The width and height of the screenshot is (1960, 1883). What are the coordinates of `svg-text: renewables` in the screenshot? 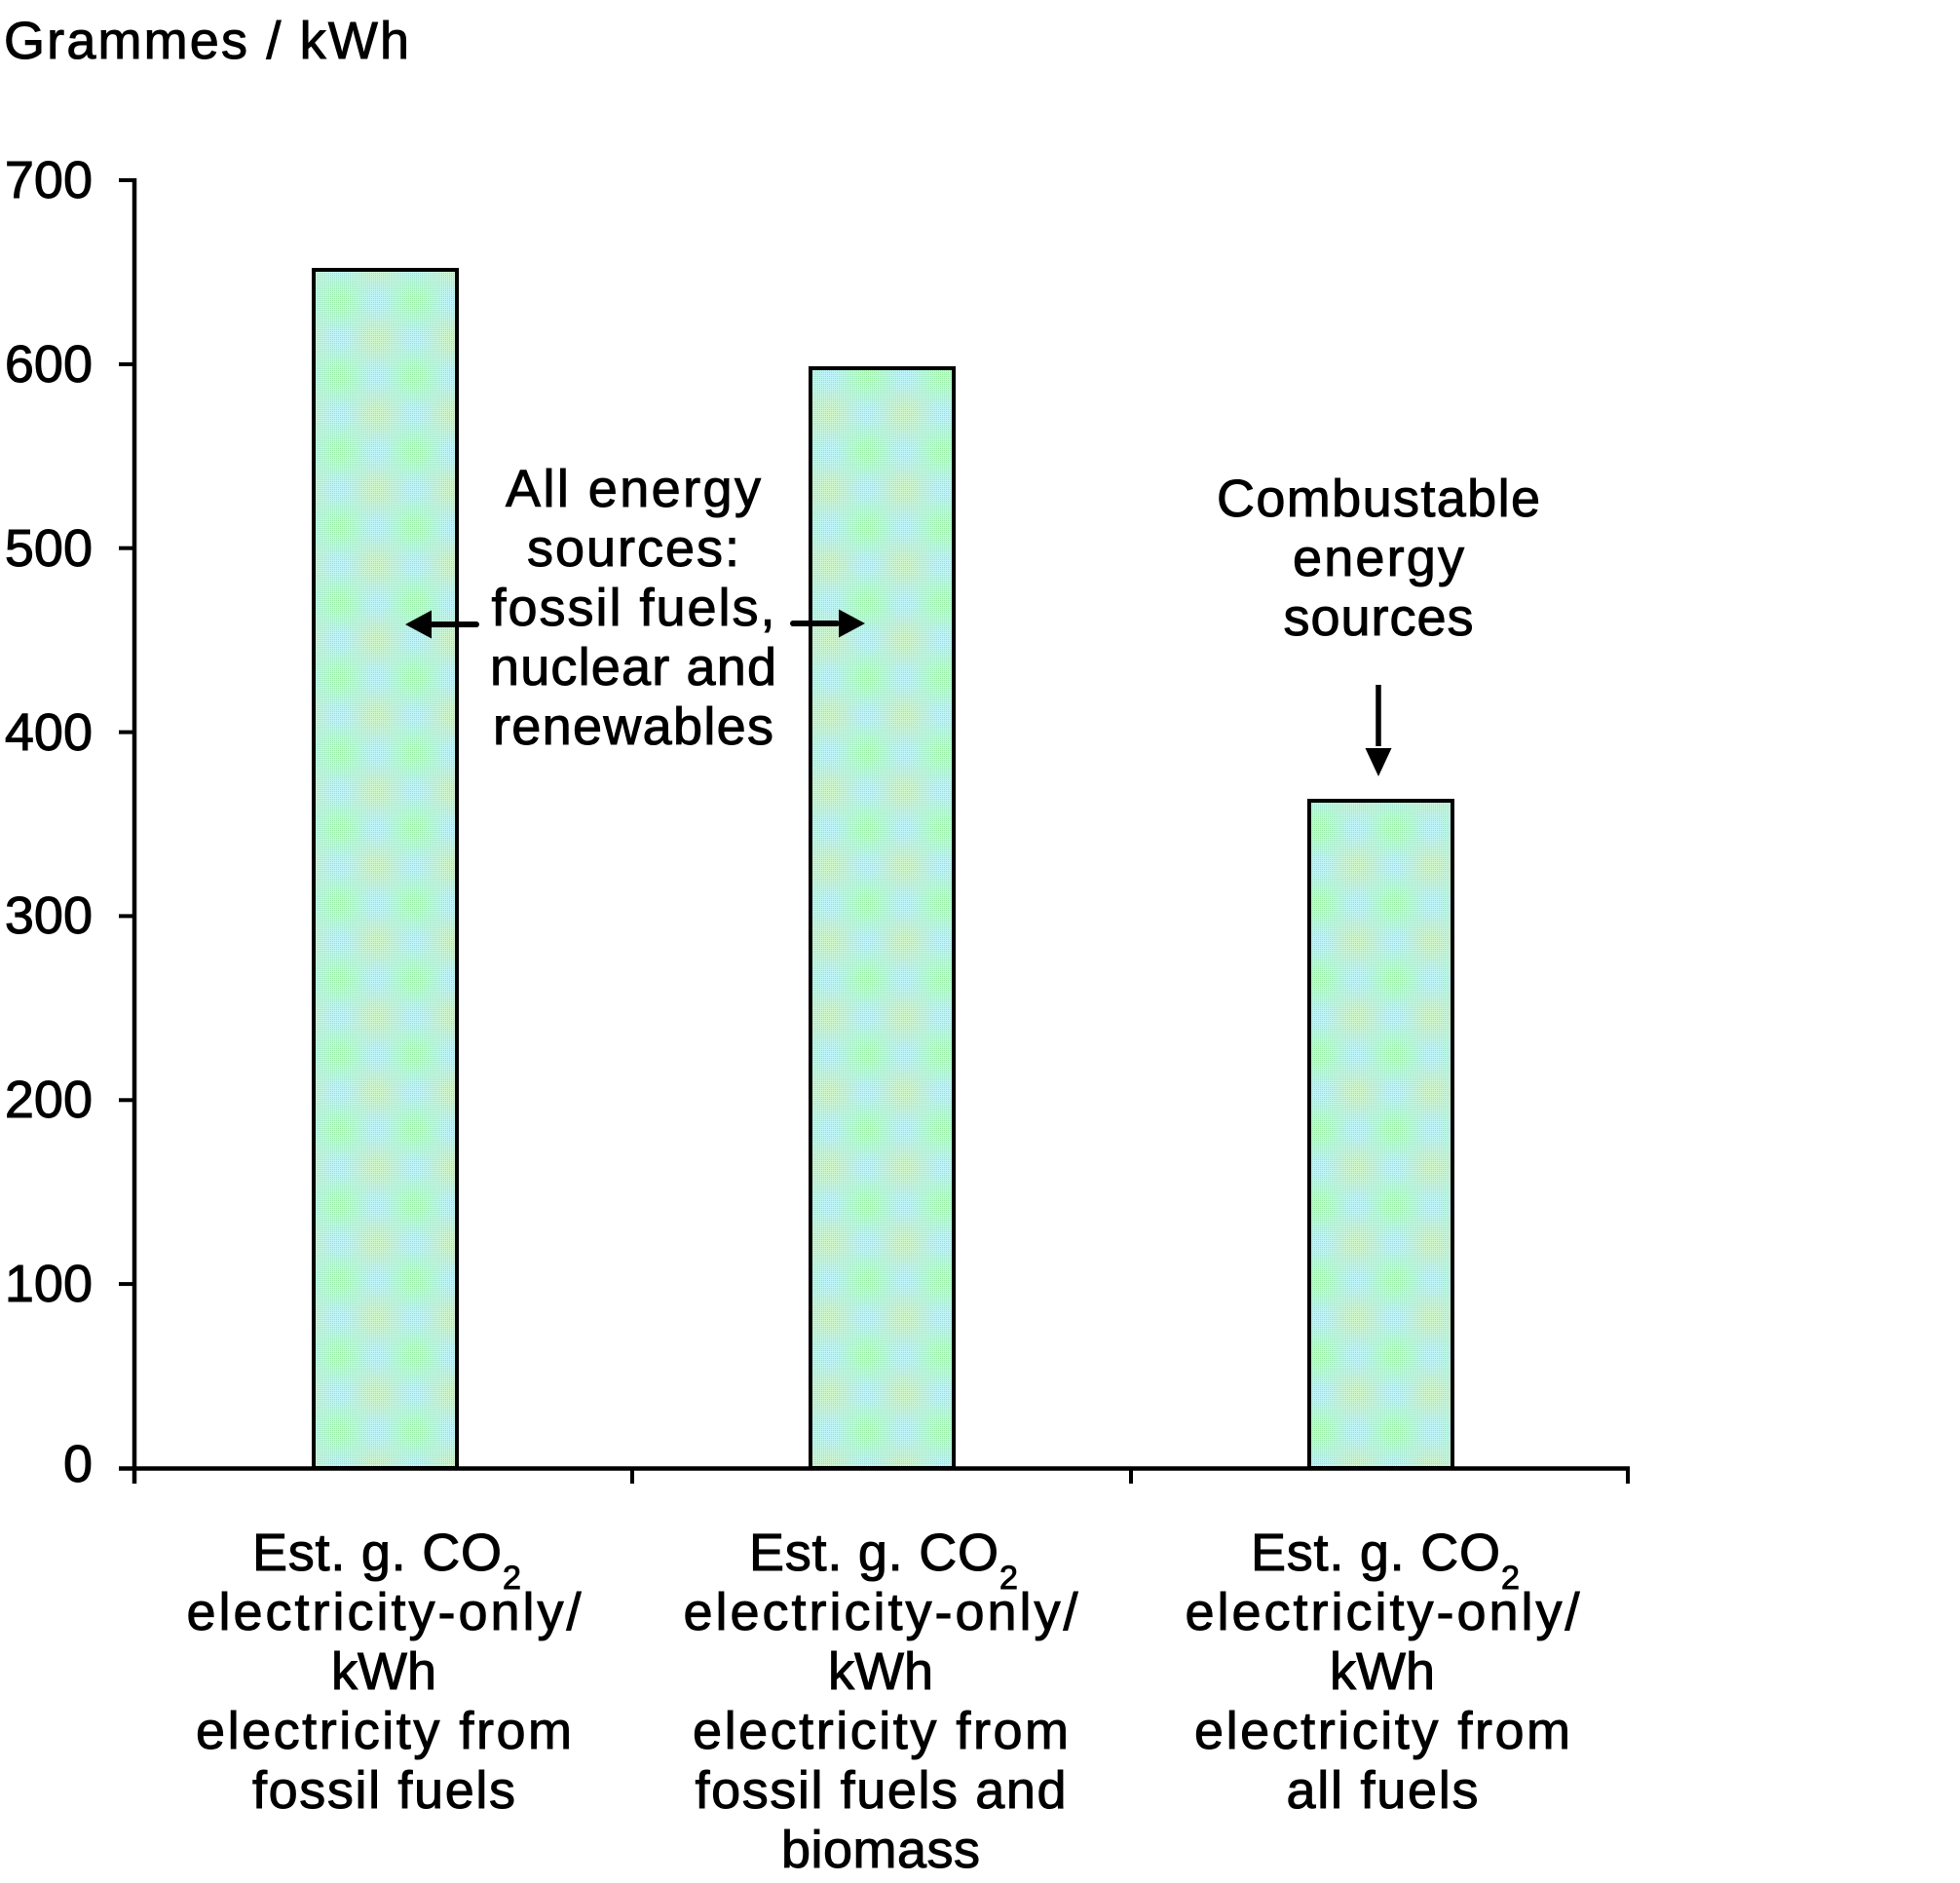 It's located at (633, 726).